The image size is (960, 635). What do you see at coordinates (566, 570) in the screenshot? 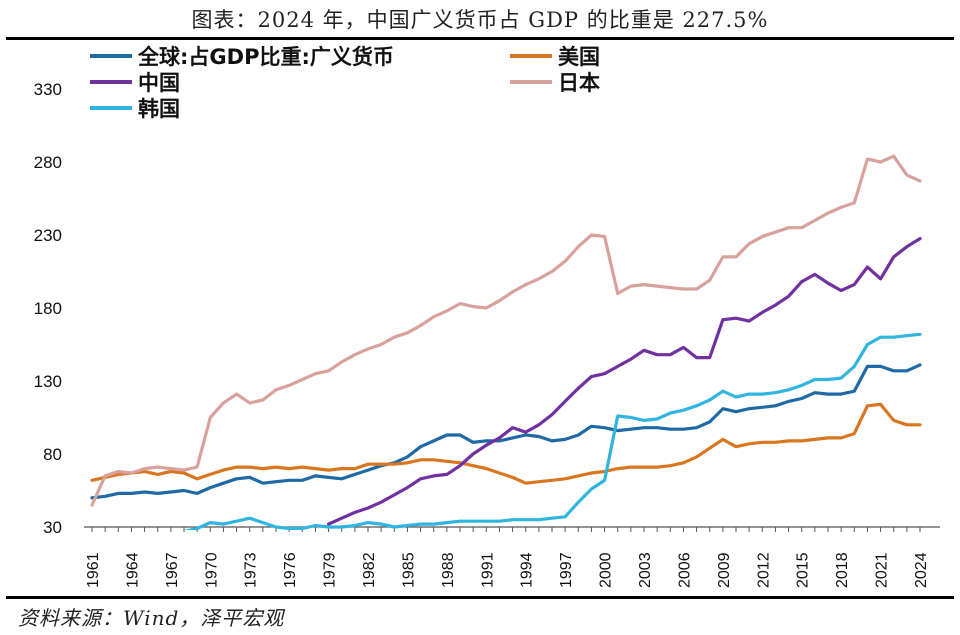
I see `x-tick-label: 1997` at bounding box center [566, 570].